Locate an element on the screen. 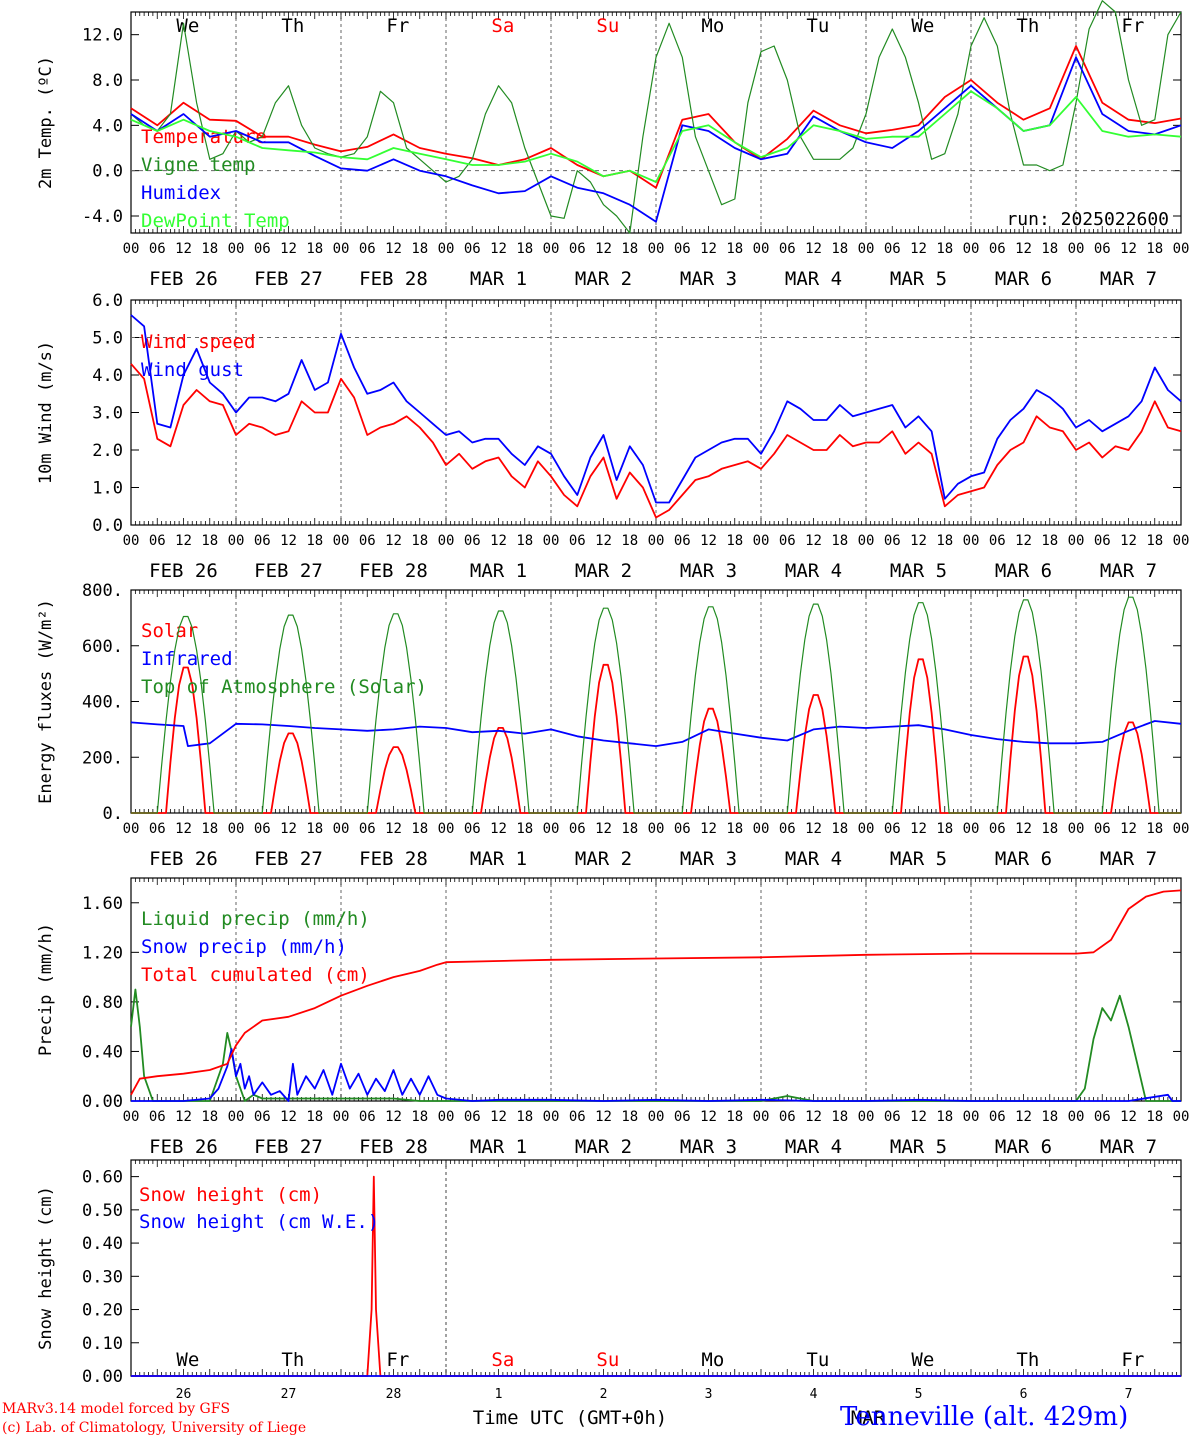 The width and height of the screenshot is (1194, 1440). y-tick-label: 5.0 is located at coordinates (107, 339).